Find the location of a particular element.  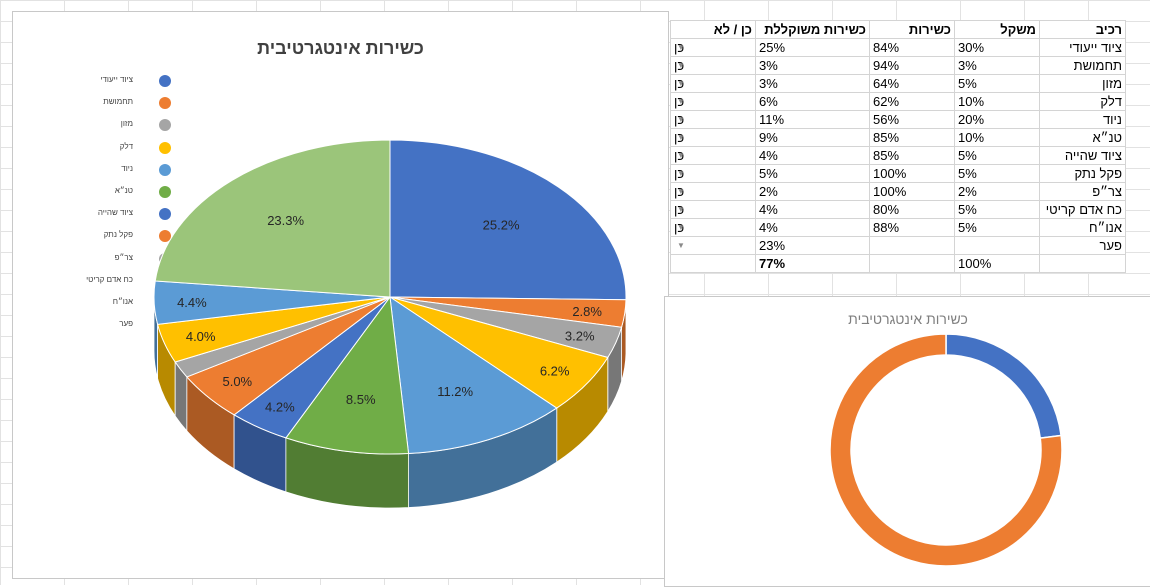

donut-segment is located at coordinates (1003, 386).